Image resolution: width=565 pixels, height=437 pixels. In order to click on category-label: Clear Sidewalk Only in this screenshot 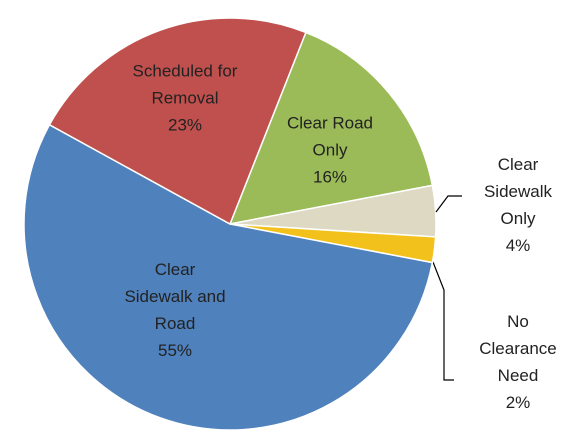, I will do `click(518, 191)`.